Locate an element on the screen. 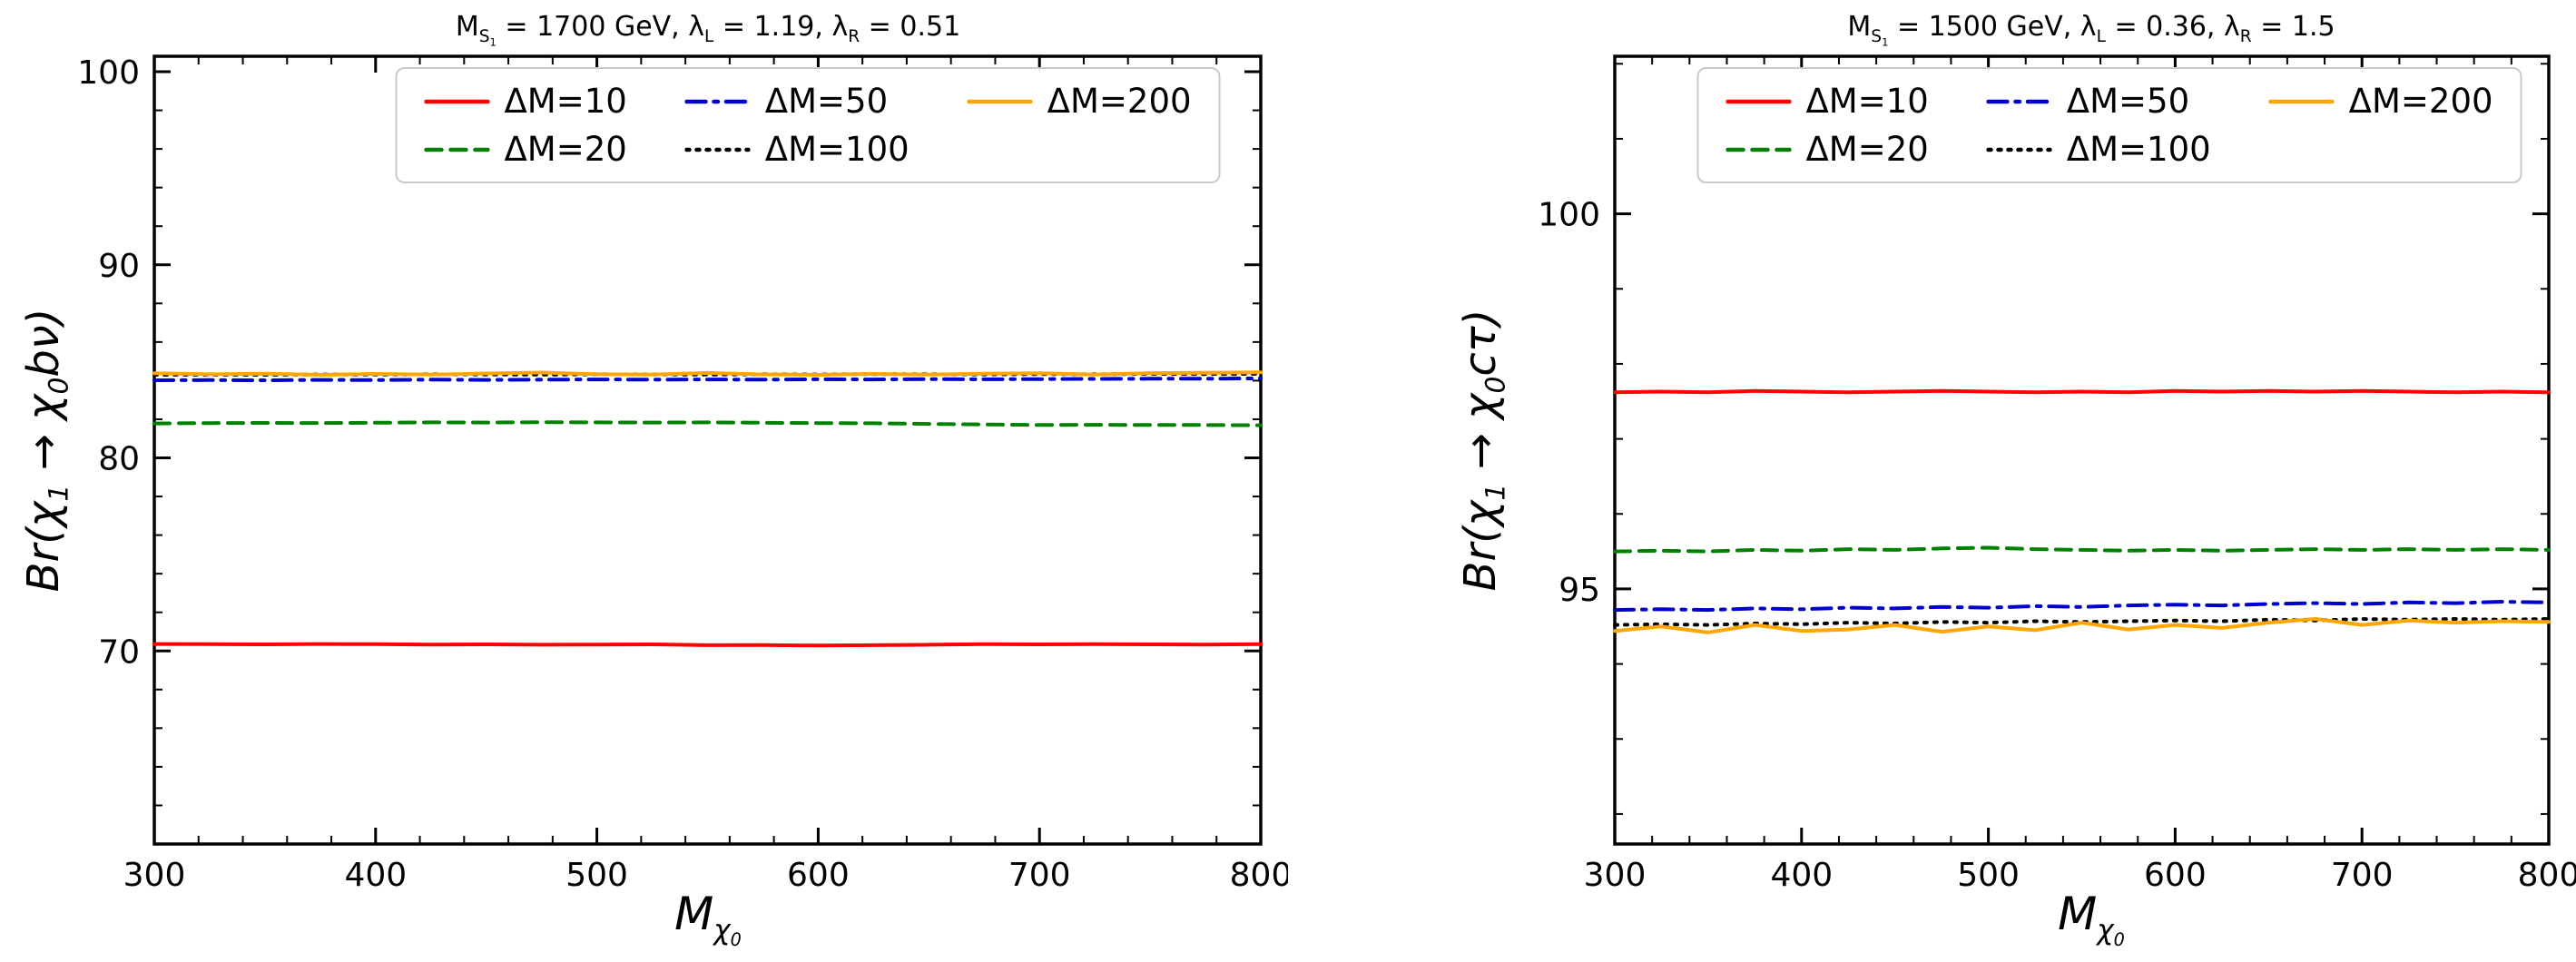 The height and width of the screenshot is (962, 2576). y-axis-label: Br(χ1 → χ0cτ) is located at coordinates (1483, 450).